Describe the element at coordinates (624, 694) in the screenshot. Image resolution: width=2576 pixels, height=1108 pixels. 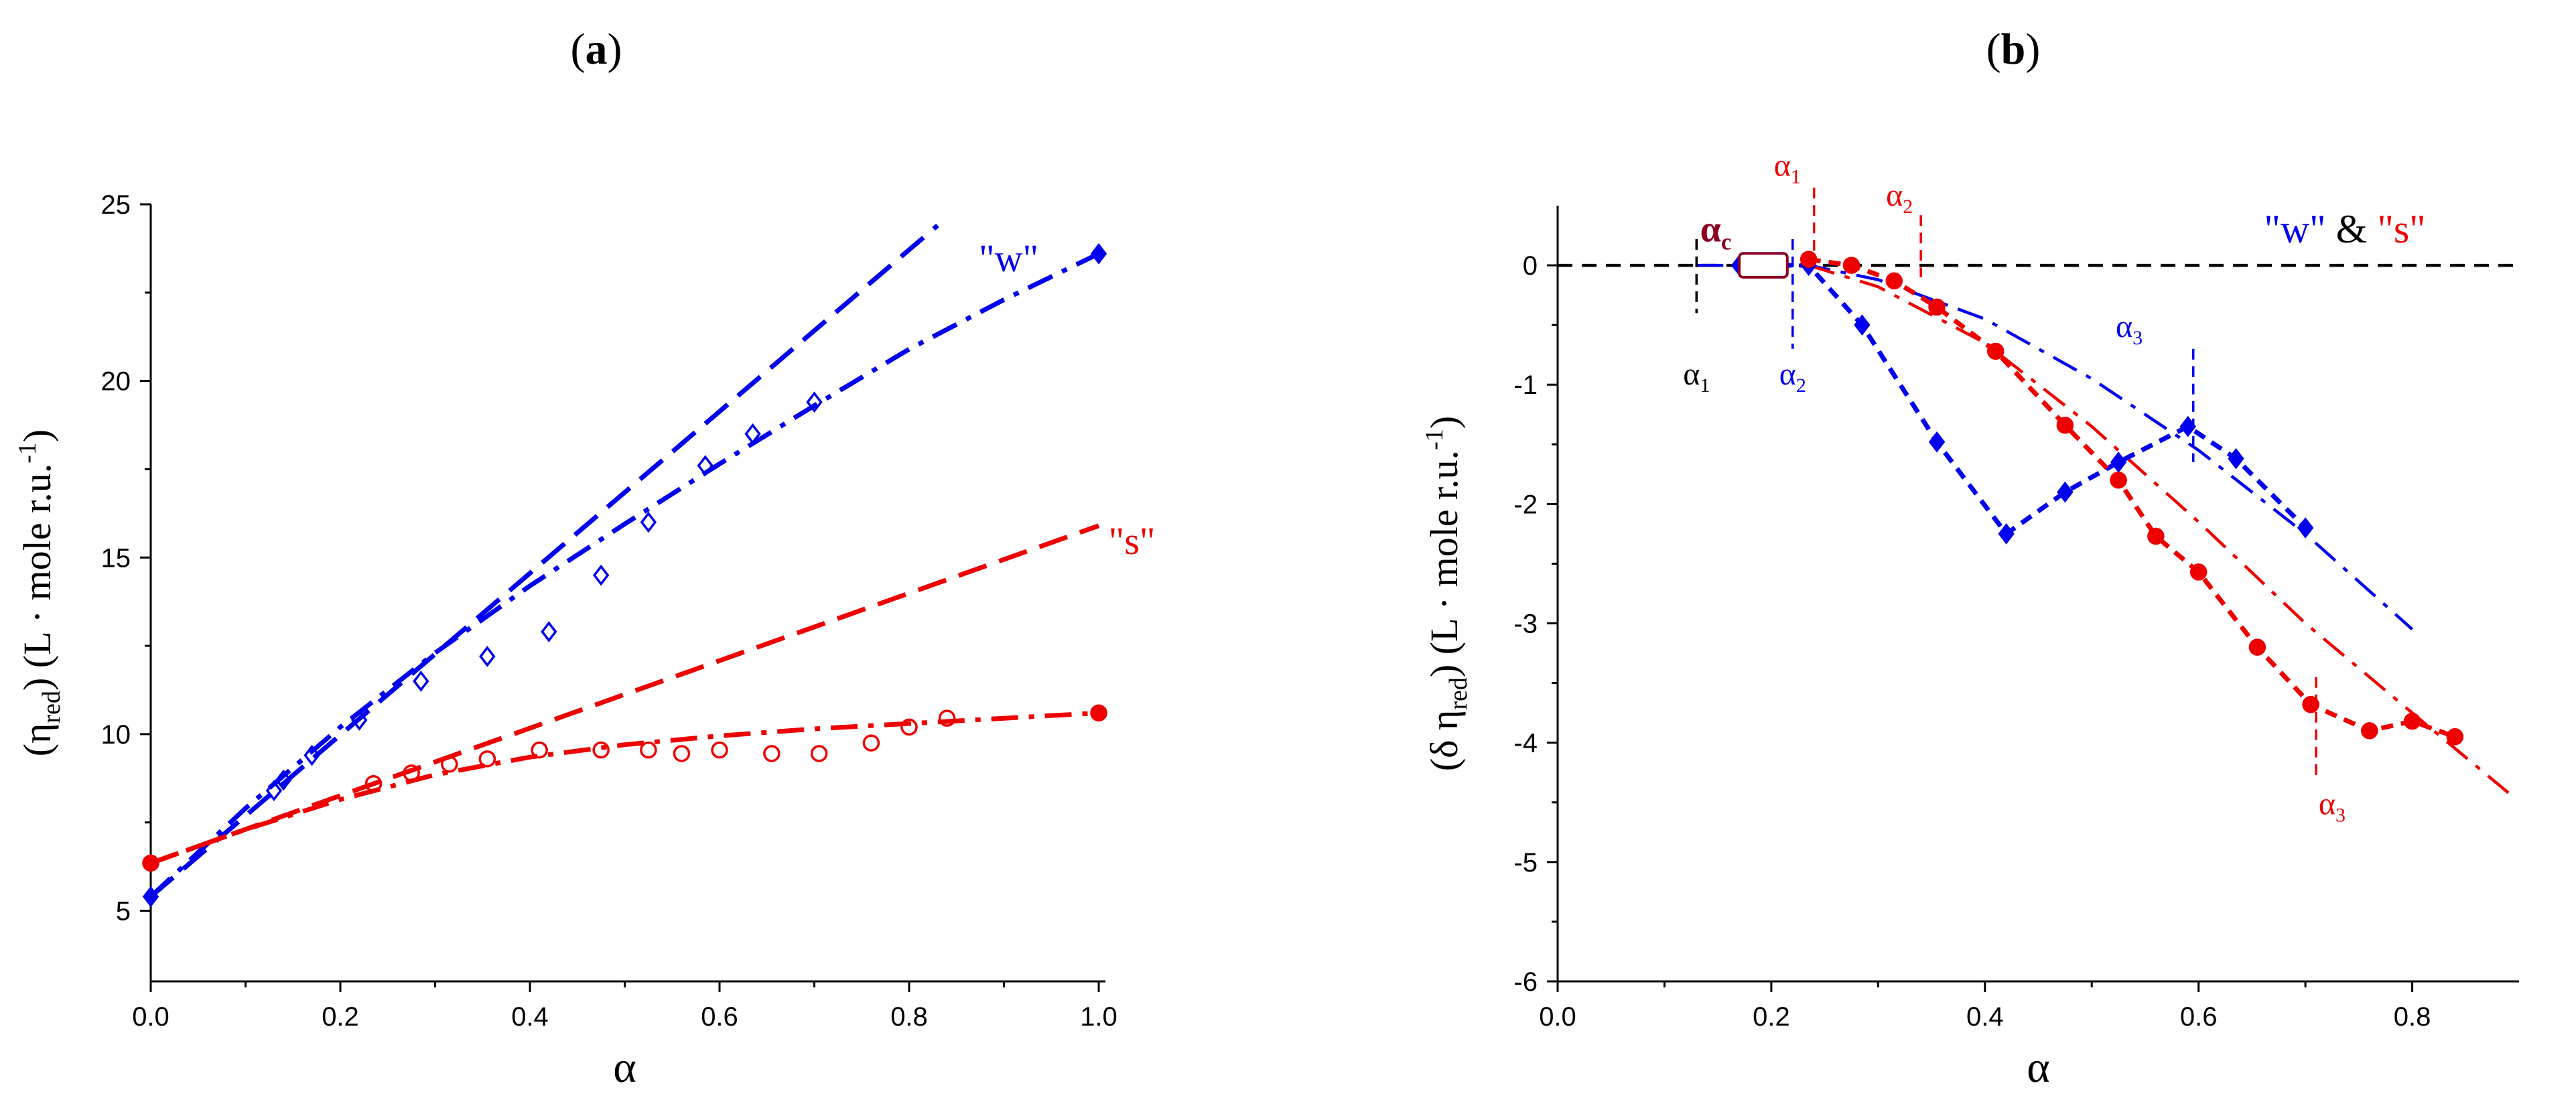
I see `series-line-s-ideal` at that location.